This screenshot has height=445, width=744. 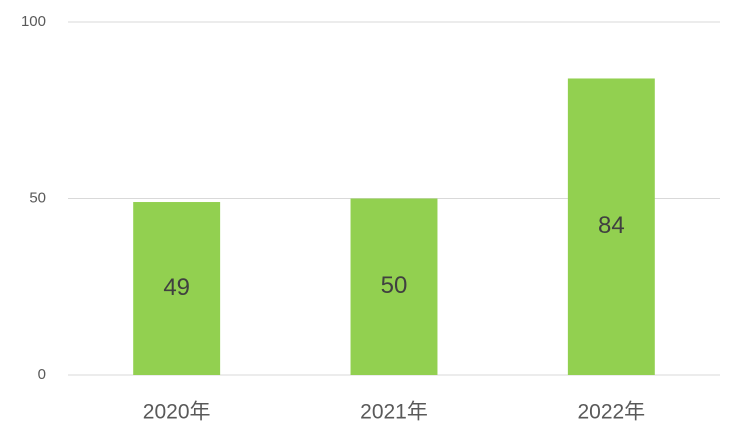 I want to click on x-tick-label: 2021年, so click(x=394, y=412).